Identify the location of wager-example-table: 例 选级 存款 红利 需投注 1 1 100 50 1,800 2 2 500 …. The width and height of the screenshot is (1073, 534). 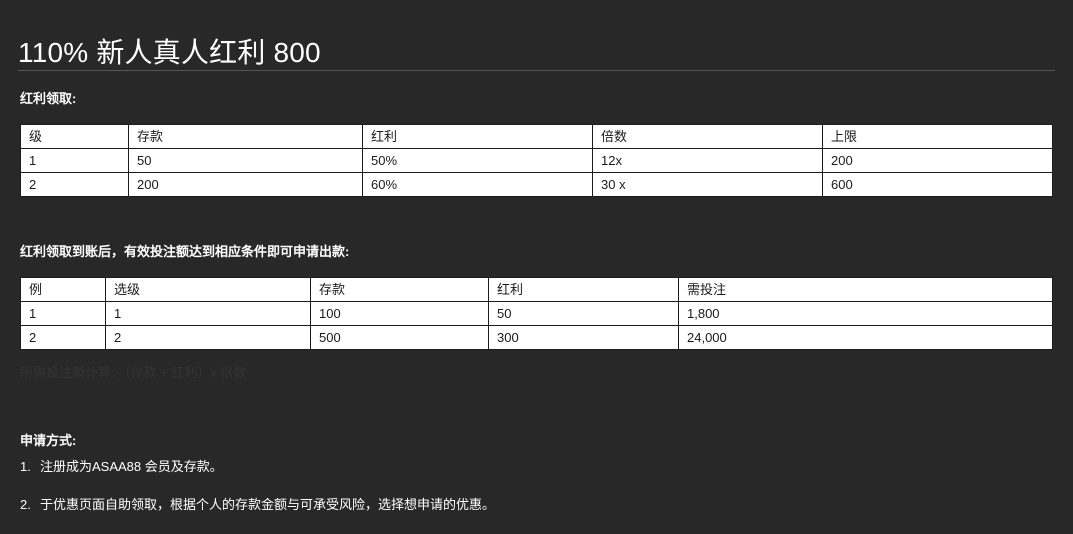
(536, 313).